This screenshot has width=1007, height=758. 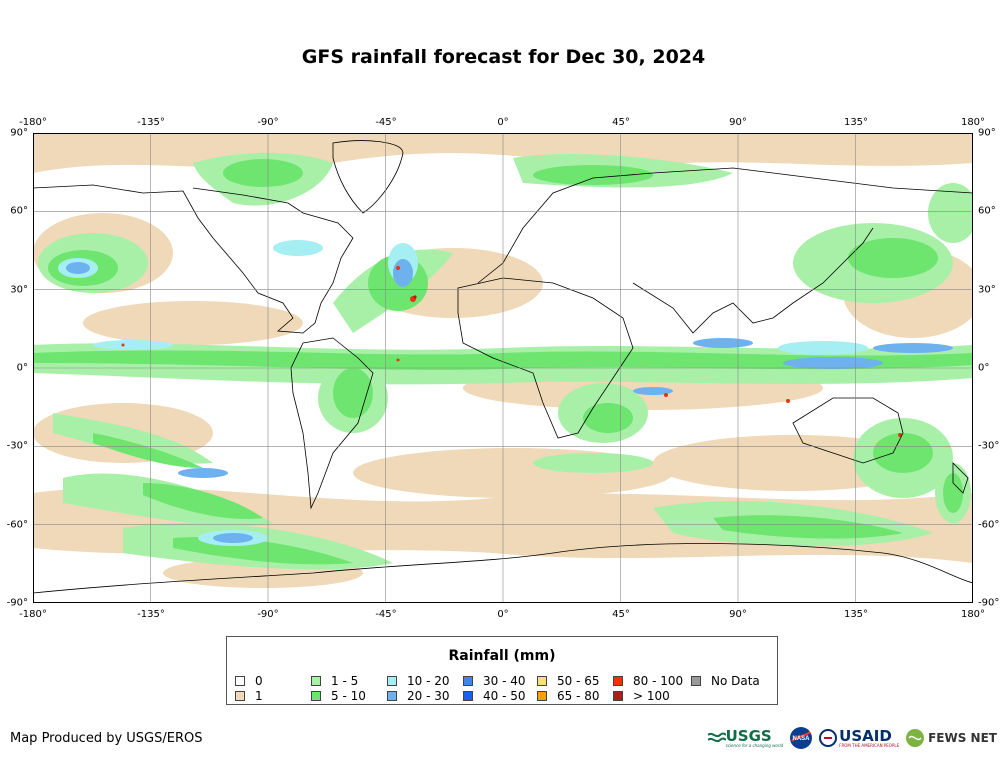 What do you see at coordinates (651, 696) in the screenshot?
I see `legend-label: > 100` at bounding box center [651, 696].